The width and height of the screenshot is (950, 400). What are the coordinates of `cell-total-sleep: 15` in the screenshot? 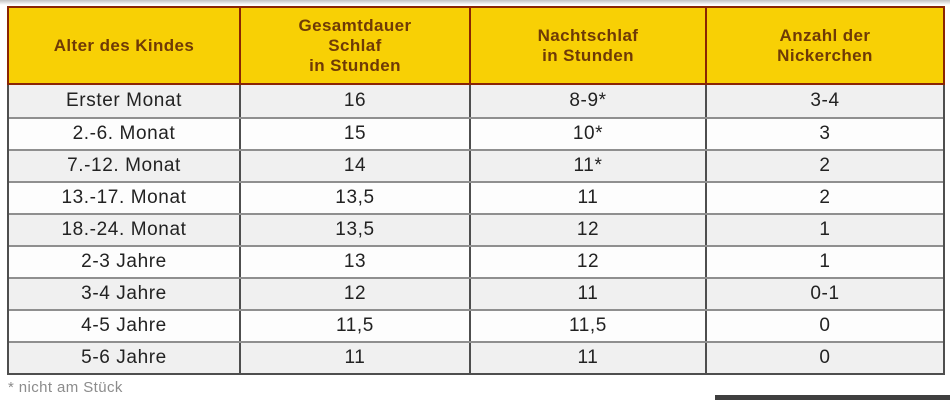 It's located at (354, 134).